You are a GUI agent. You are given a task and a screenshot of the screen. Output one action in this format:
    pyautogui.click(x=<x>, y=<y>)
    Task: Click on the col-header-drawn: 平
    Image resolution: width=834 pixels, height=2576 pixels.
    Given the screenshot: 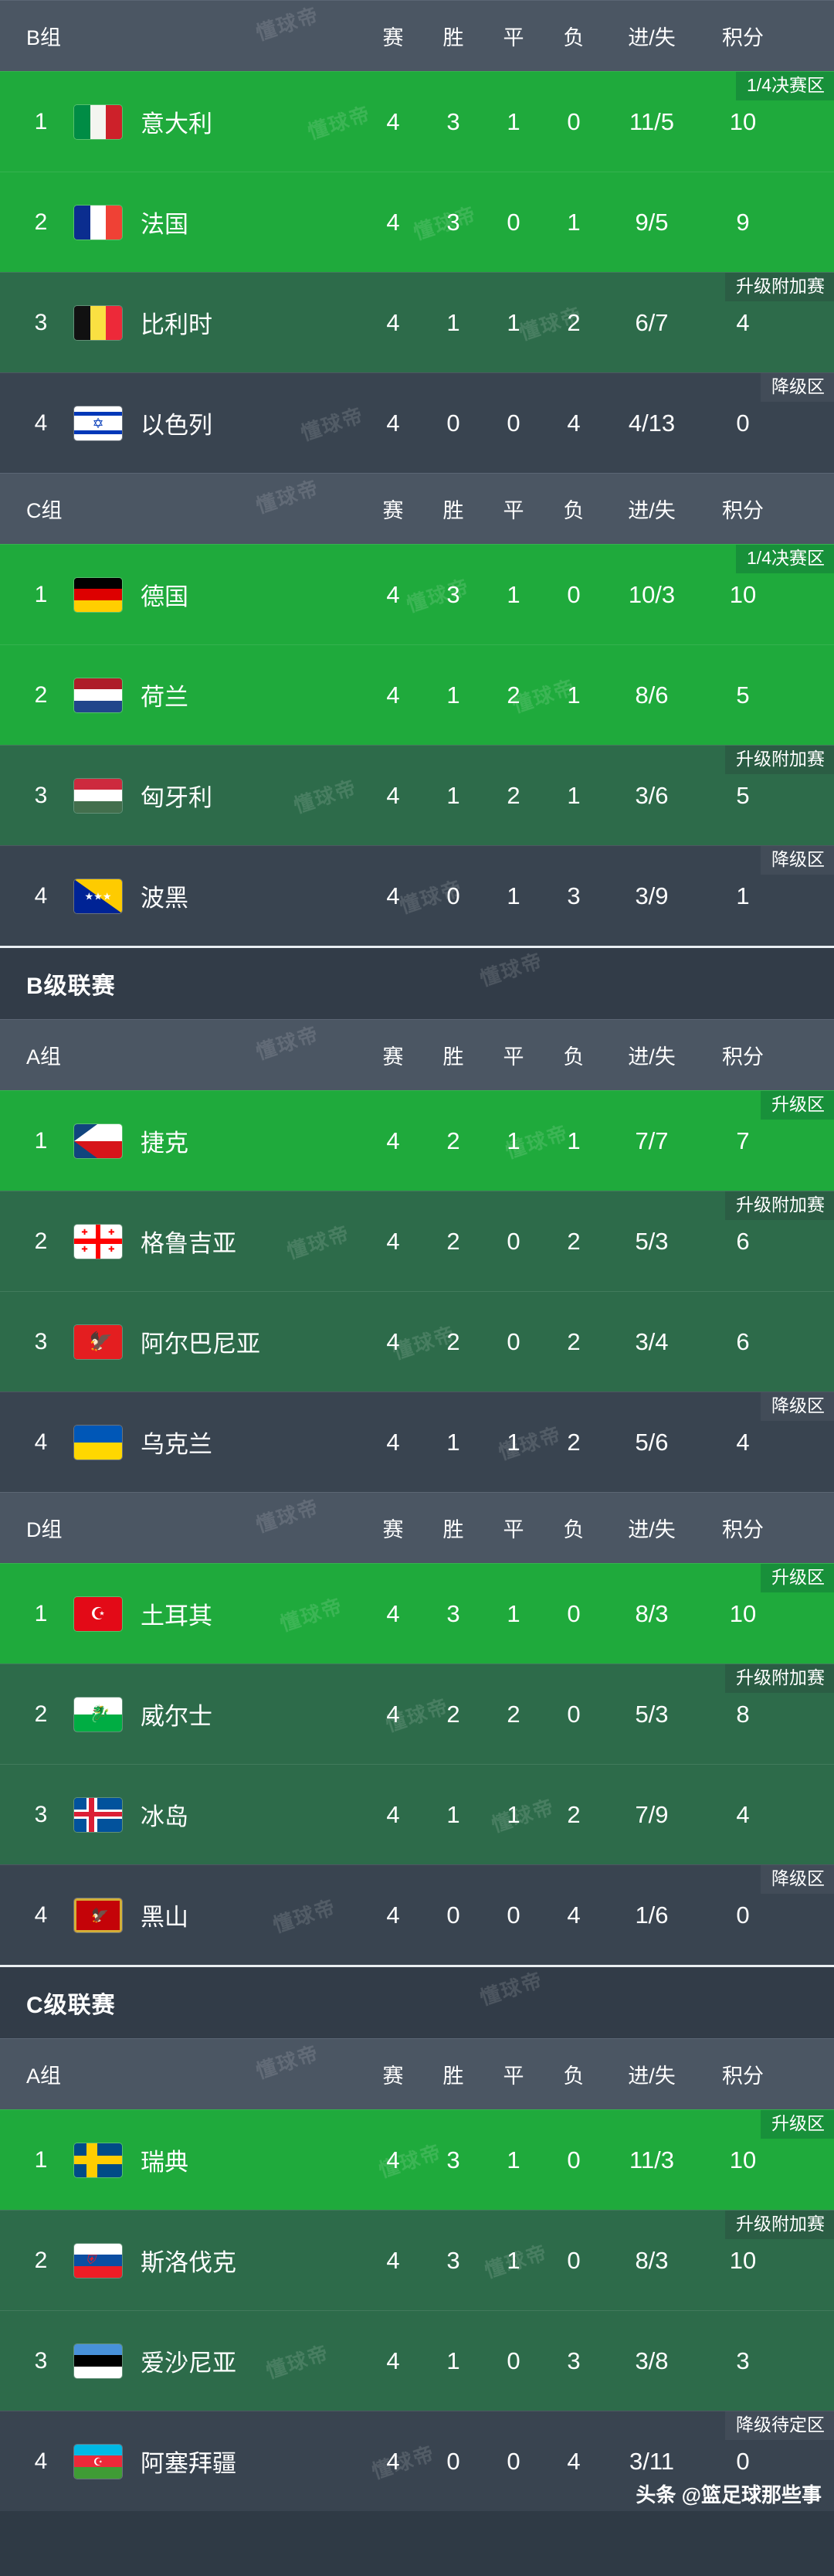 What is the action you would take?
    pyautogui.click(x=513, y=510)
    